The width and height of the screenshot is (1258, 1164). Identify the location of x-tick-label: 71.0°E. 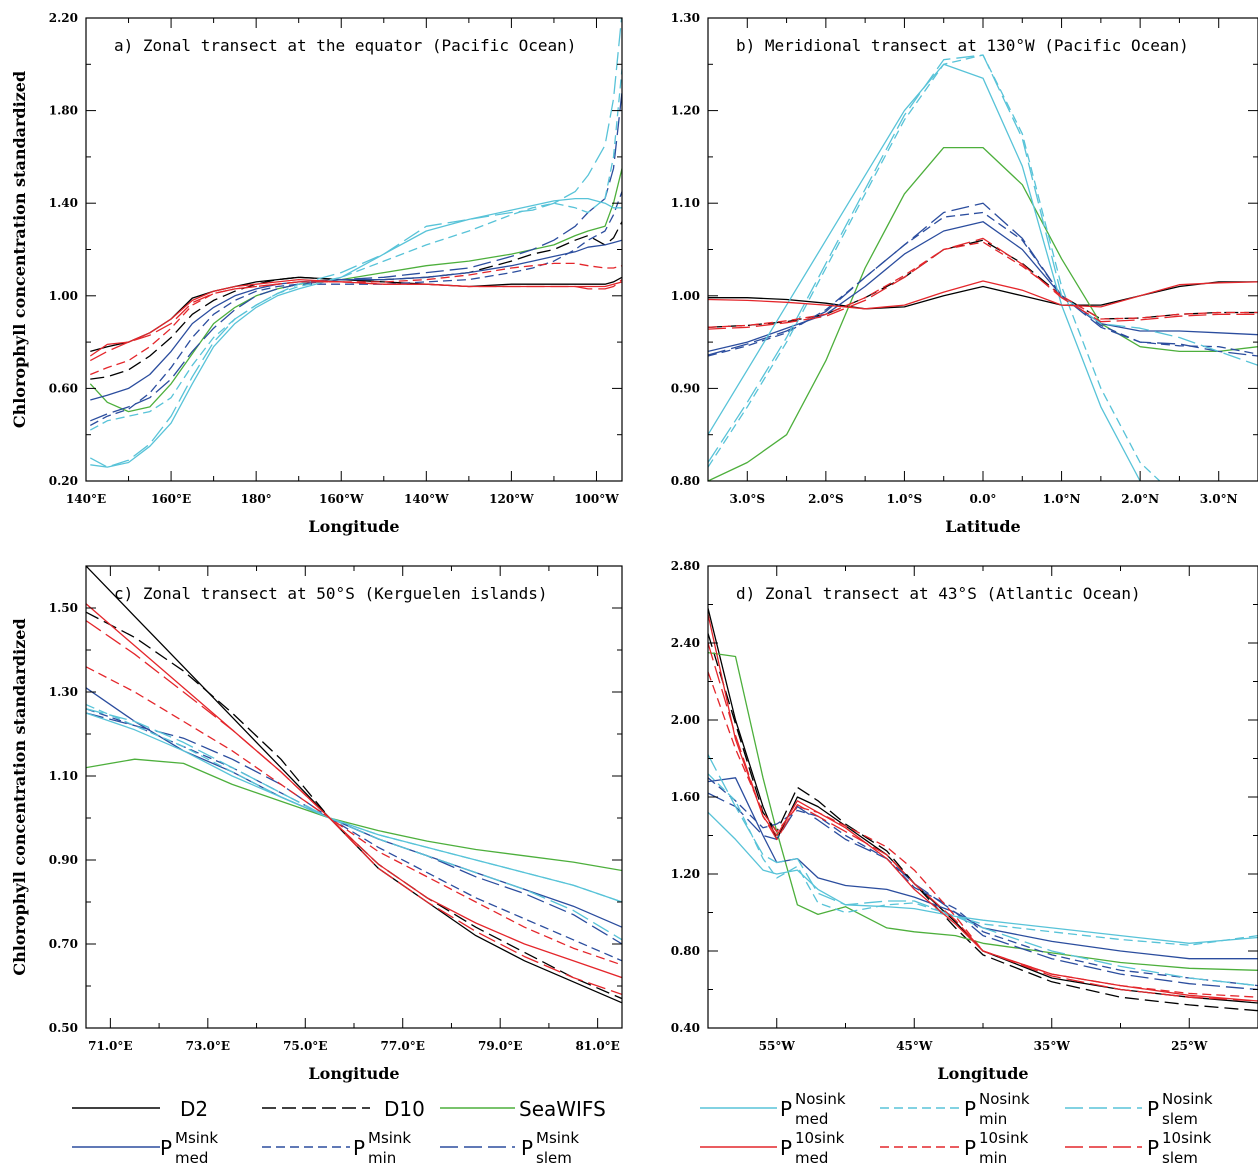
(110, 1046).